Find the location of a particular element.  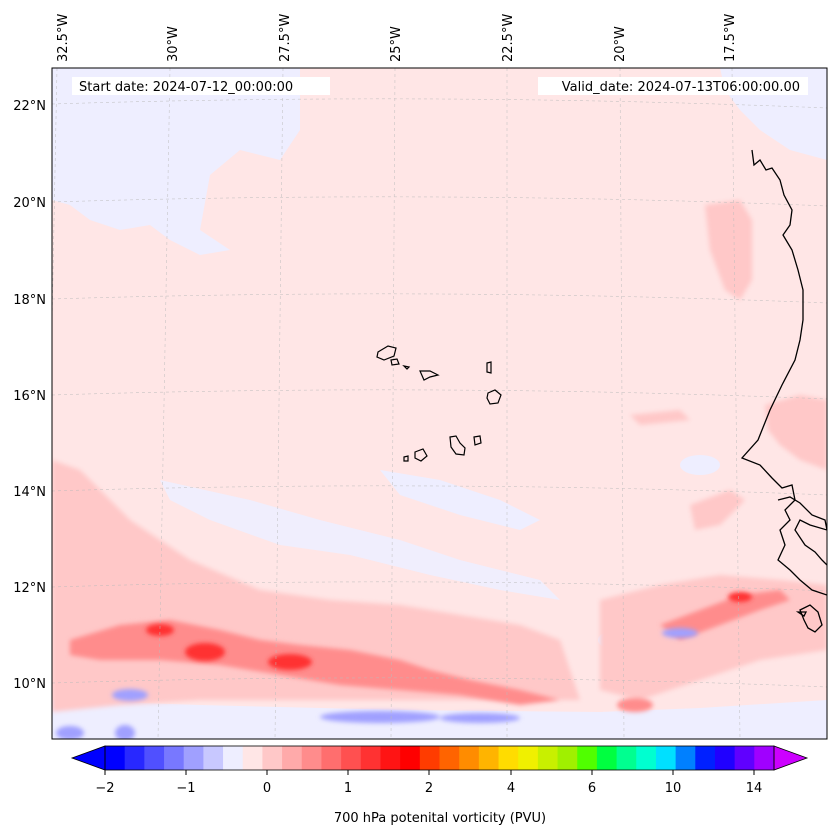

gridline-lat-10n is located at coordinates (439, 682).